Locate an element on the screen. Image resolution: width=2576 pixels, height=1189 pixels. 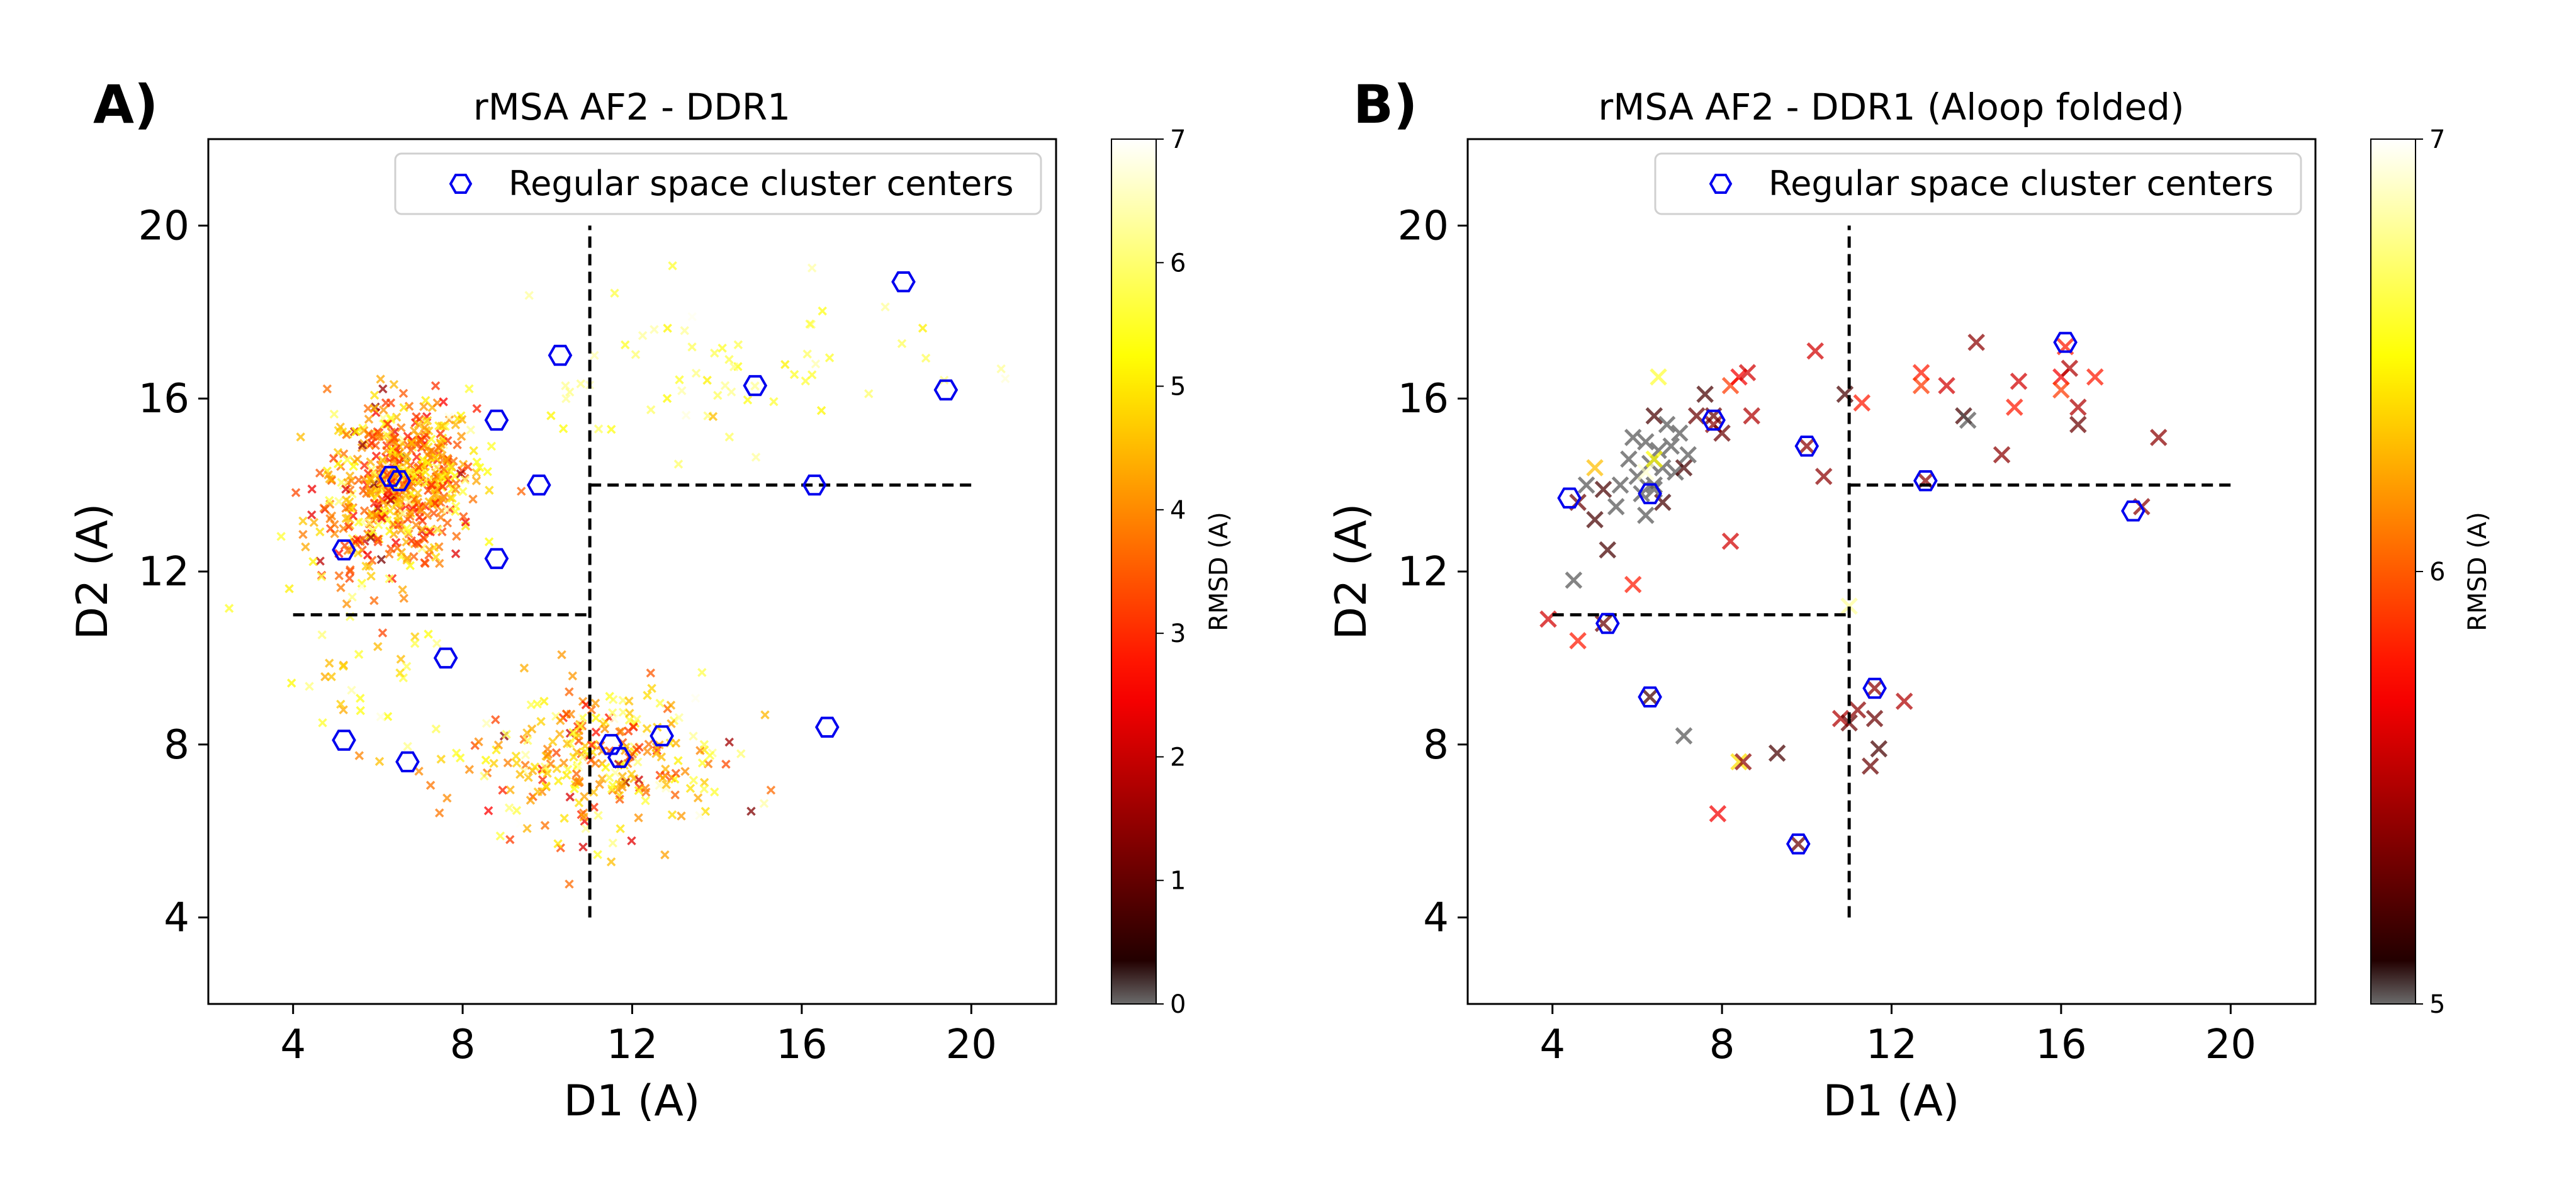
colorbar-tick-label: 7 is located at coordinates (2437, 139).